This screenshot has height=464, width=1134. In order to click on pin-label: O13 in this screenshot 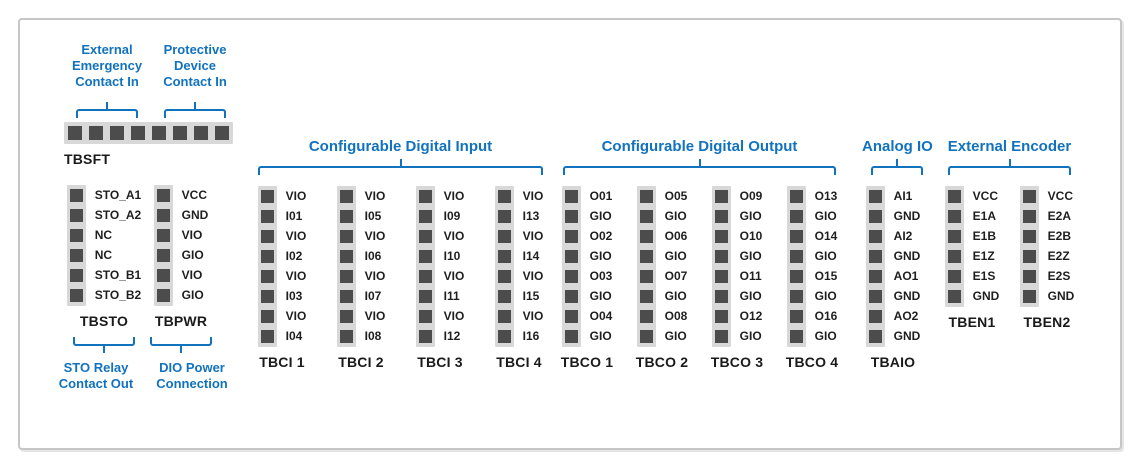, I will do `click(826, 196)`.